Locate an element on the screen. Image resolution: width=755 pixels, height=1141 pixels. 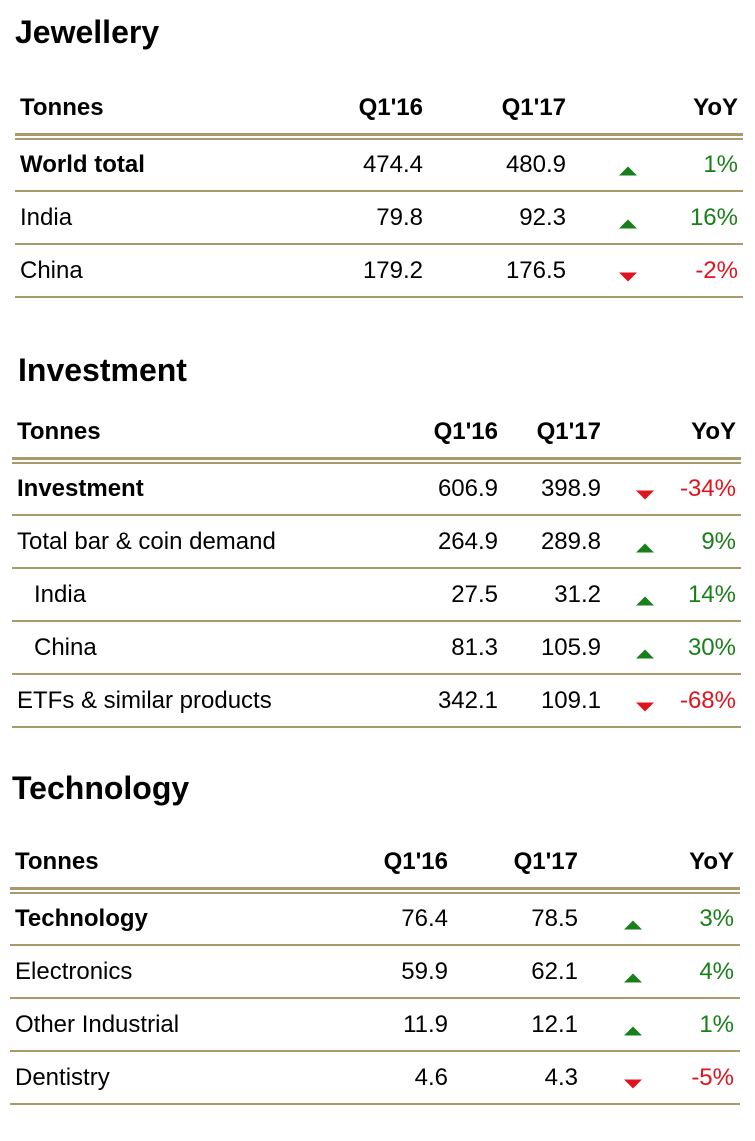
table-row: India 27.5 31.2 14% is located at coordinates (376, 595).